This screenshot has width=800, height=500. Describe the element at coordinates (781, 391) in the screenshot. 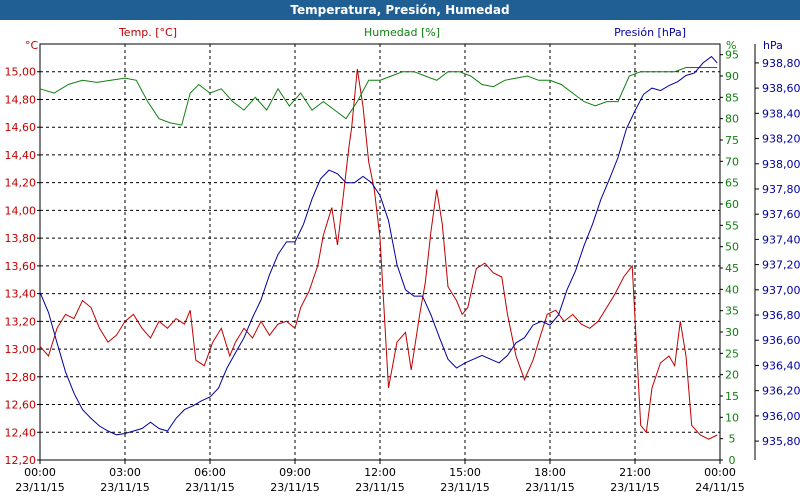

I see `right2-tick-label: 936,20` at that location.